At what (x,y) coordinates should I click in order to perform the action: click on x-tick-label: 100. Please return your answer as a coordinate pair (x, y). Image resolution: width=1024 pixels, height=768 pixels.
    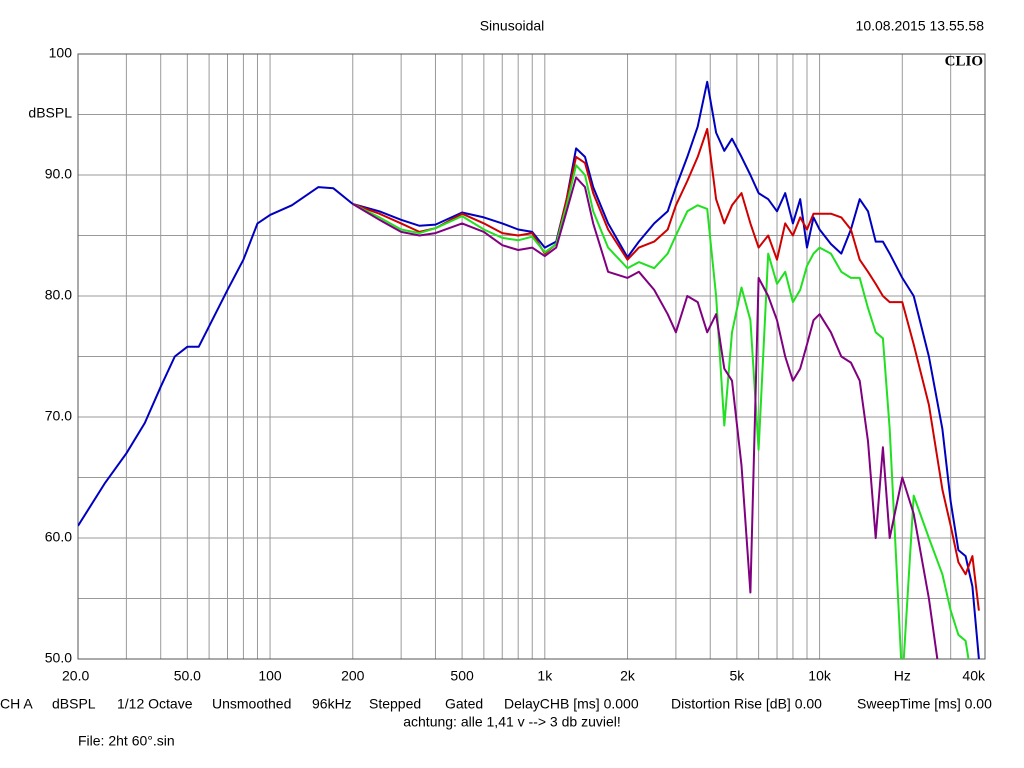
    Looking at the image, I should click on (270, 676).